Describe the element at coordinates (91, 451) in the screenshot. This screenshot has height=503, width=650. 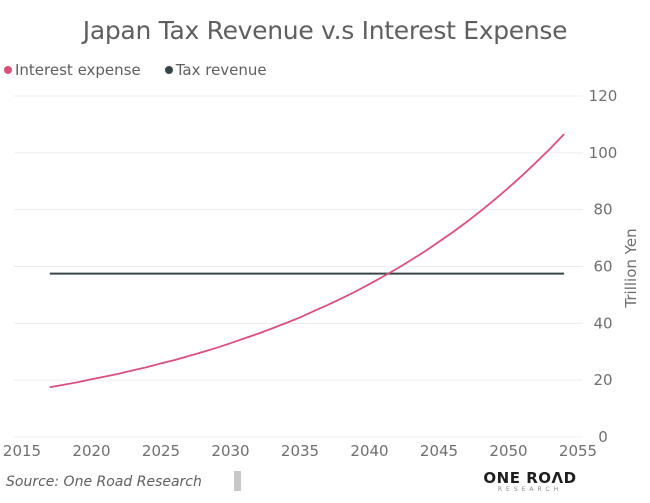
I see `x-tick-label: 2020` at that location.